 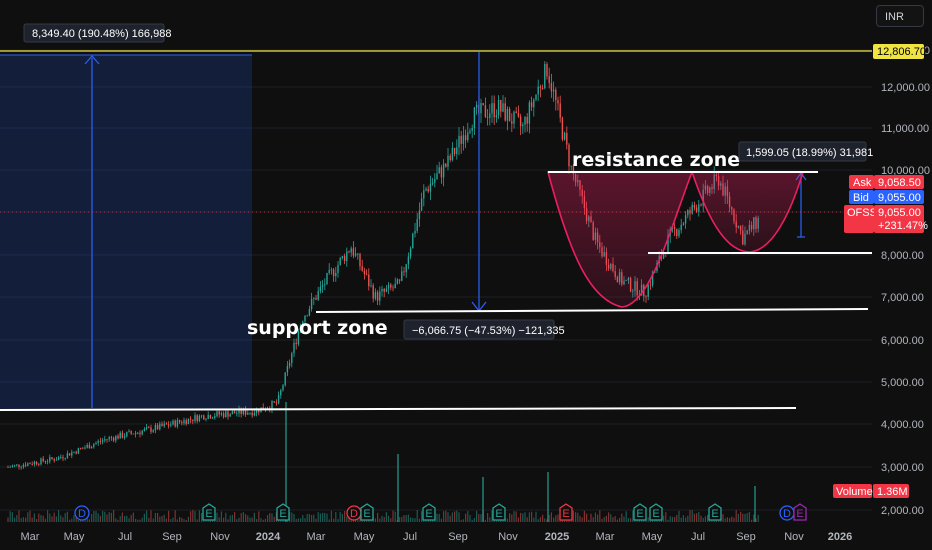 I want to click on cup-pattern, so click(x=620, y=239).